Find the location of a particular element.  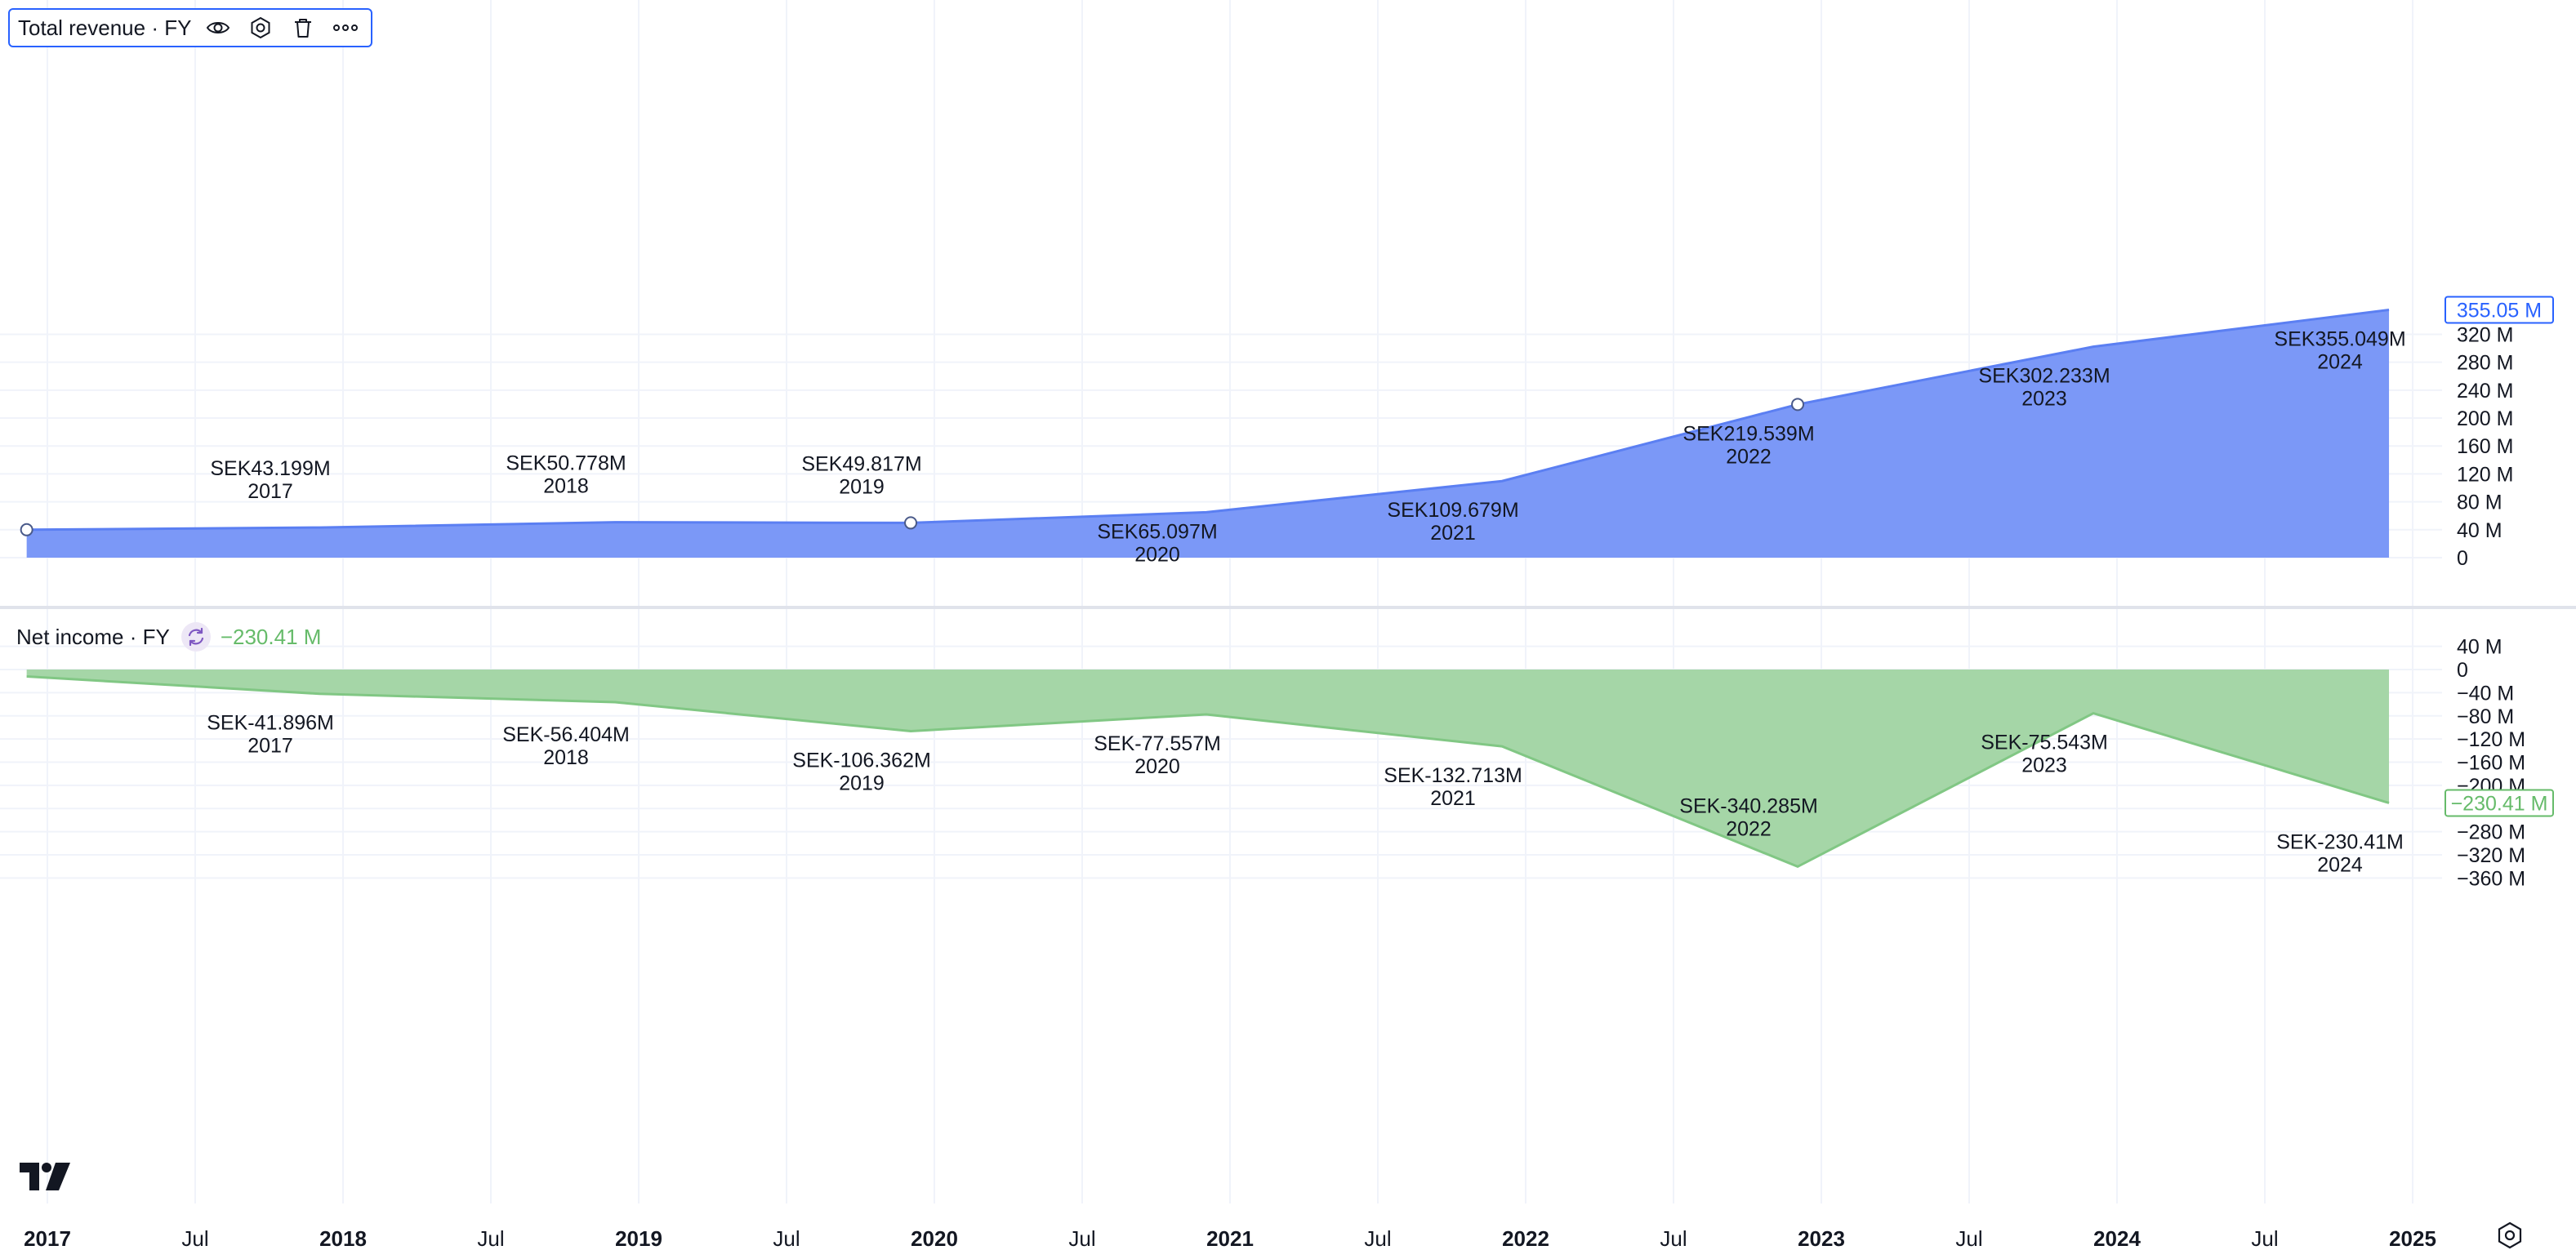

data-label-value: SEK302.233M is located at coordinates (2044, 376).